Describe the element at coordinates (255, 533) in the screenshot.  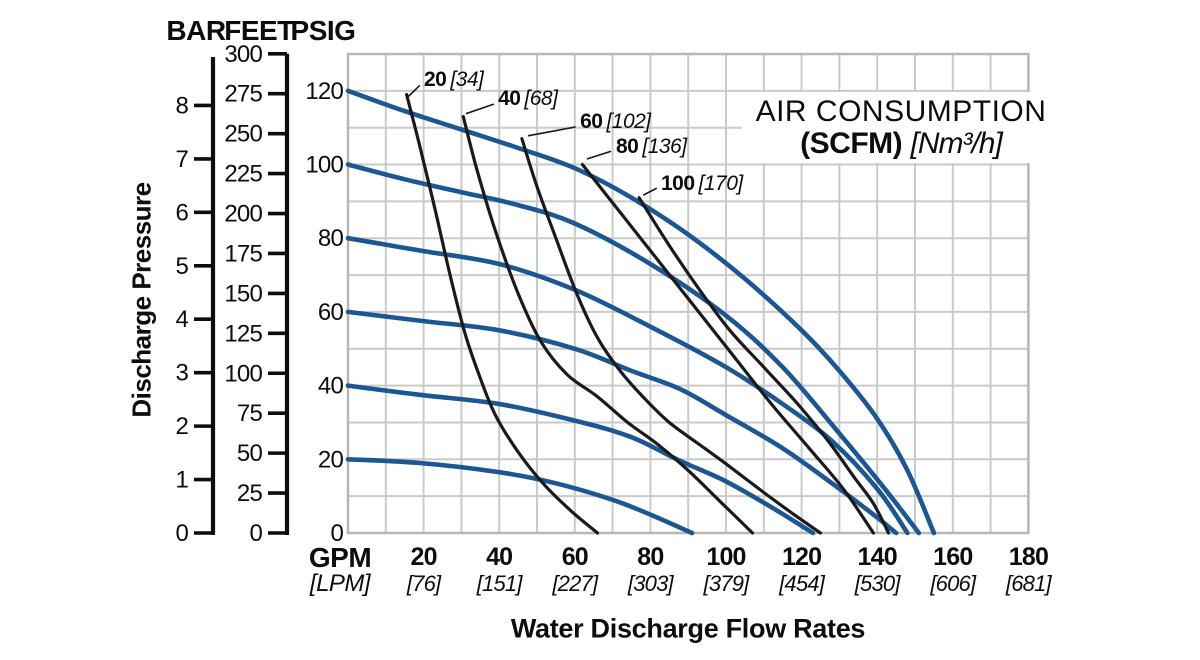
I see `feet-label-0: 0` at that location.